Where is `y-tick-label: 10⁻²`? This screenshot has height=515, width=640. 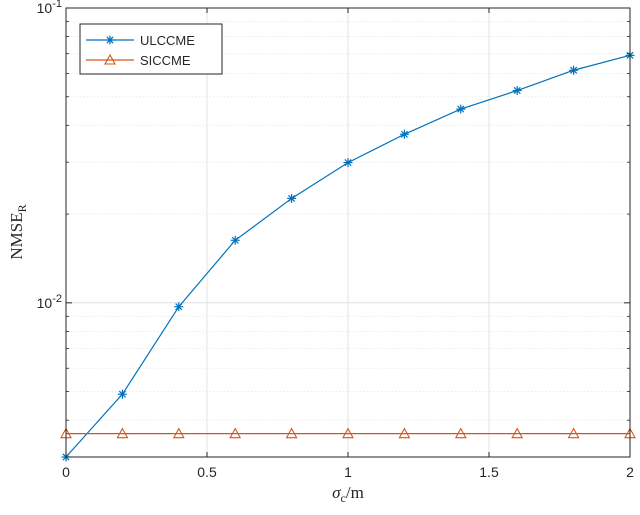 y-tick-label: 10⁻² is located at coordinates (49, 302).